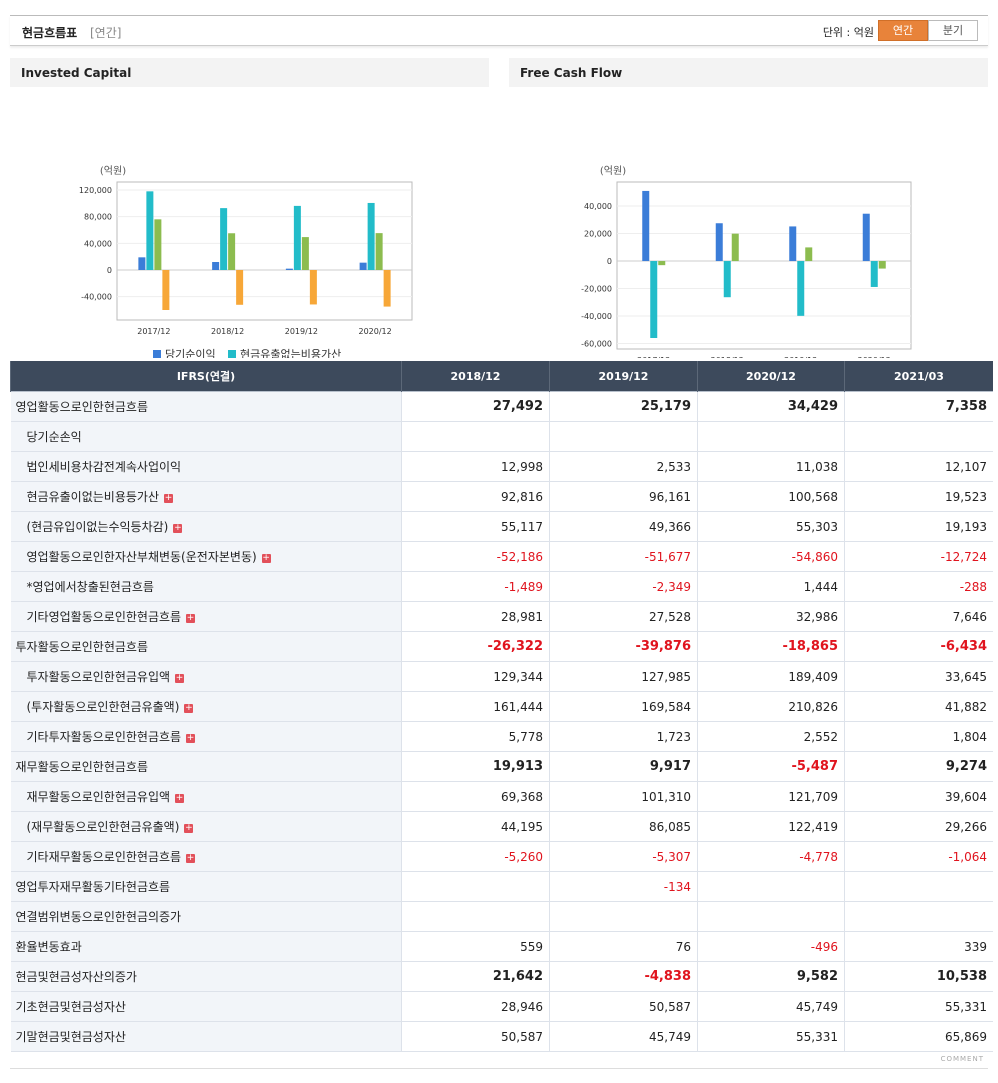 The width and height of the screenshot is (998, 1083). What do you see at coordinates (523, 586) in the screenshot?
I see `cell-value: -1,489` at bounding box center [523, 586].